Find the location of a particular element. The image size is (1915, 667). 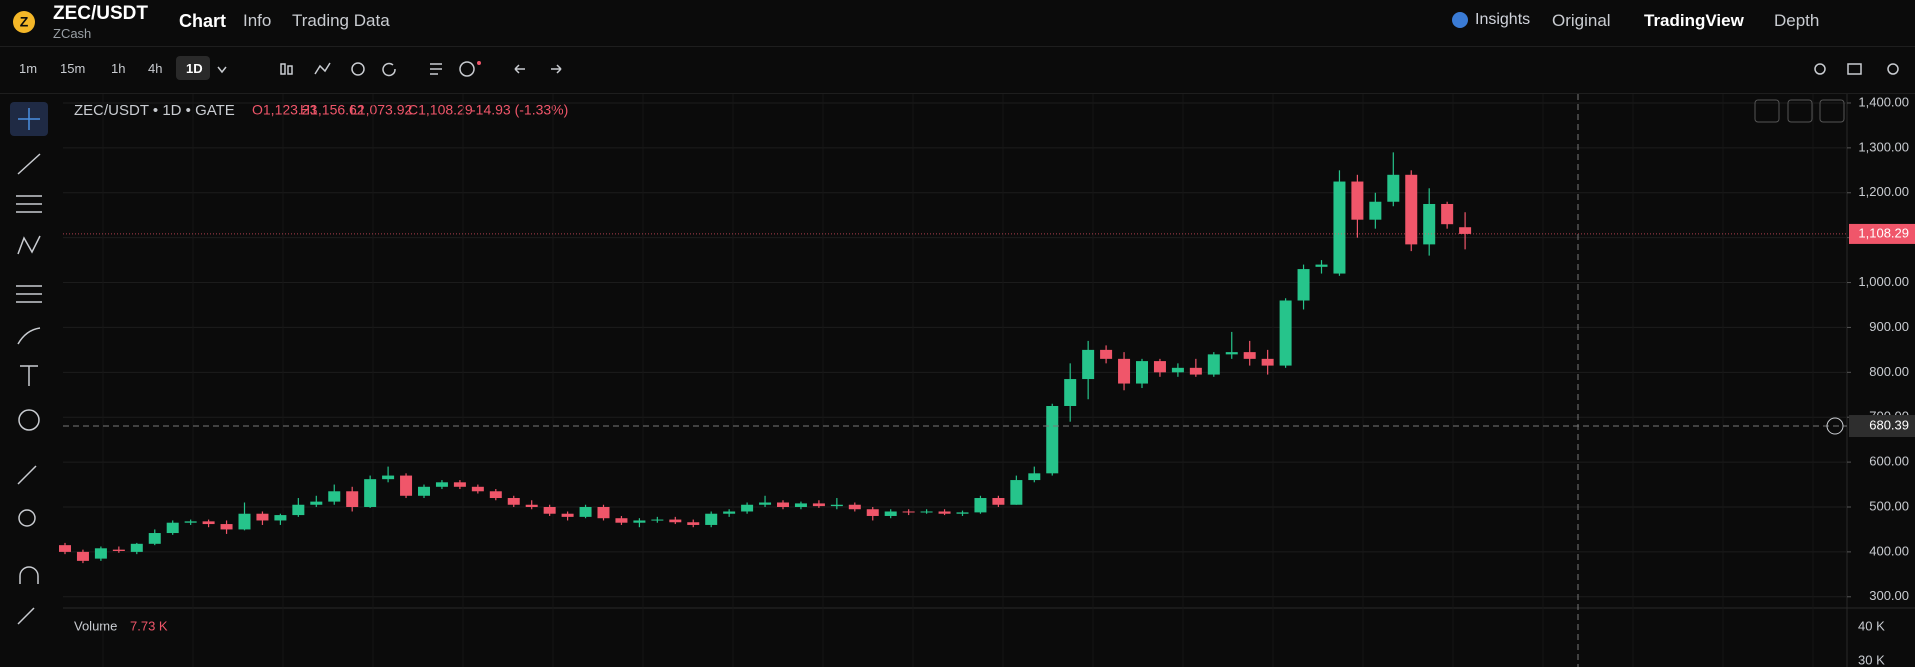

interval-active-bg is located at coordinates (193, 68).